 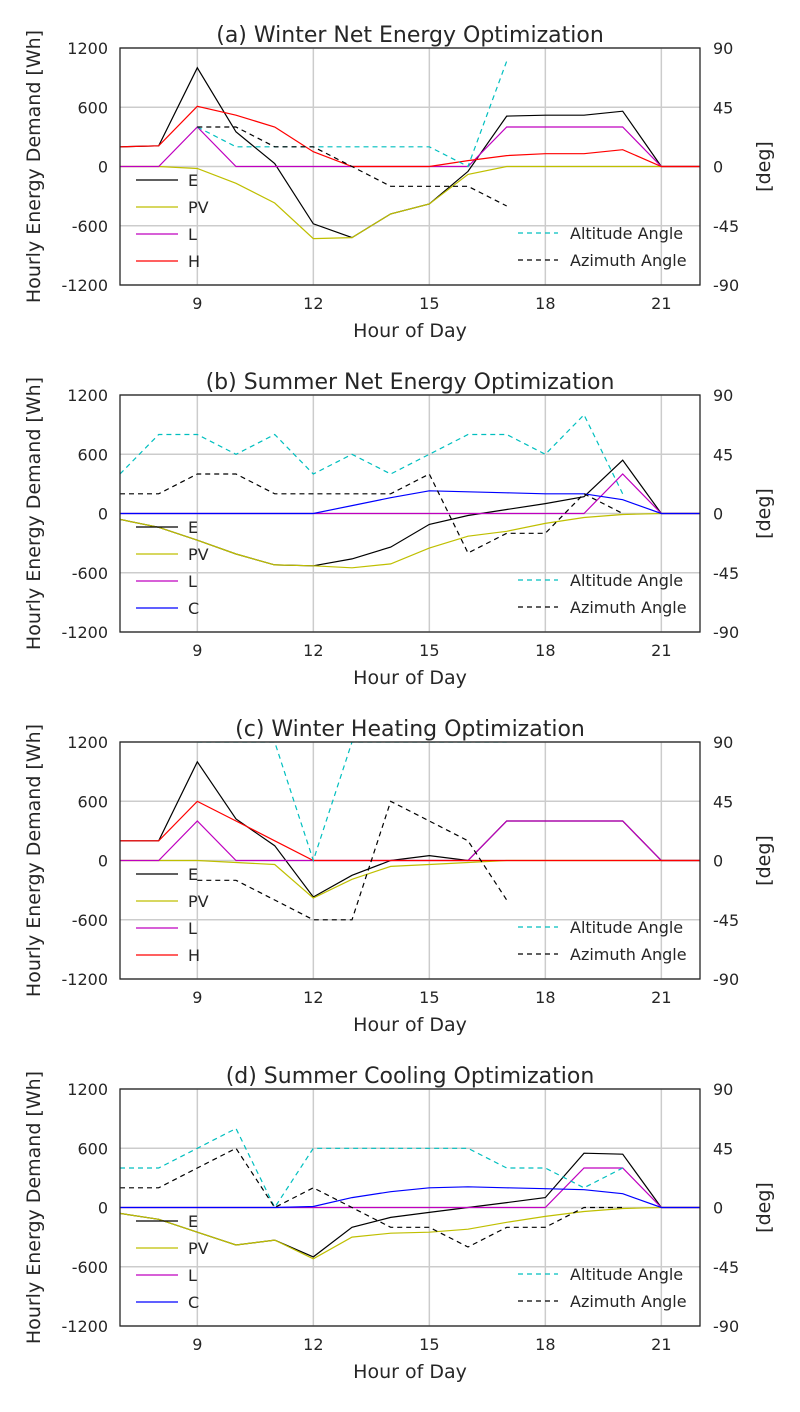 What do you see at coordinates (410, 729) in the screenshot?
I see `chart-title: (c) Winter Heating Optimization` at bounding box center [410, 729].